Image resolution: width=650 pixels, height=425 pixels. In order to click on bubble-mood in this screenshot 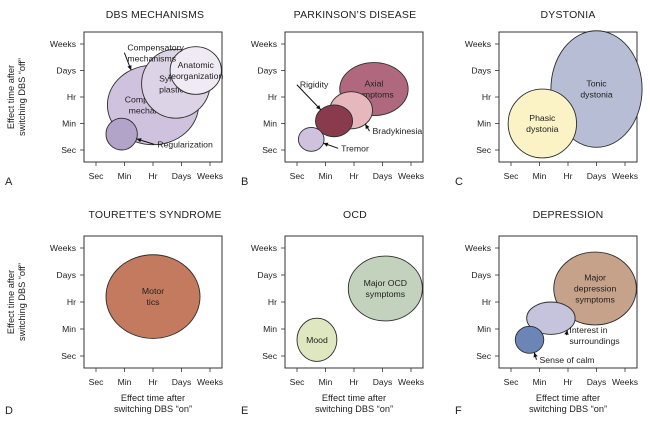, I will do `click(317, 339)`.